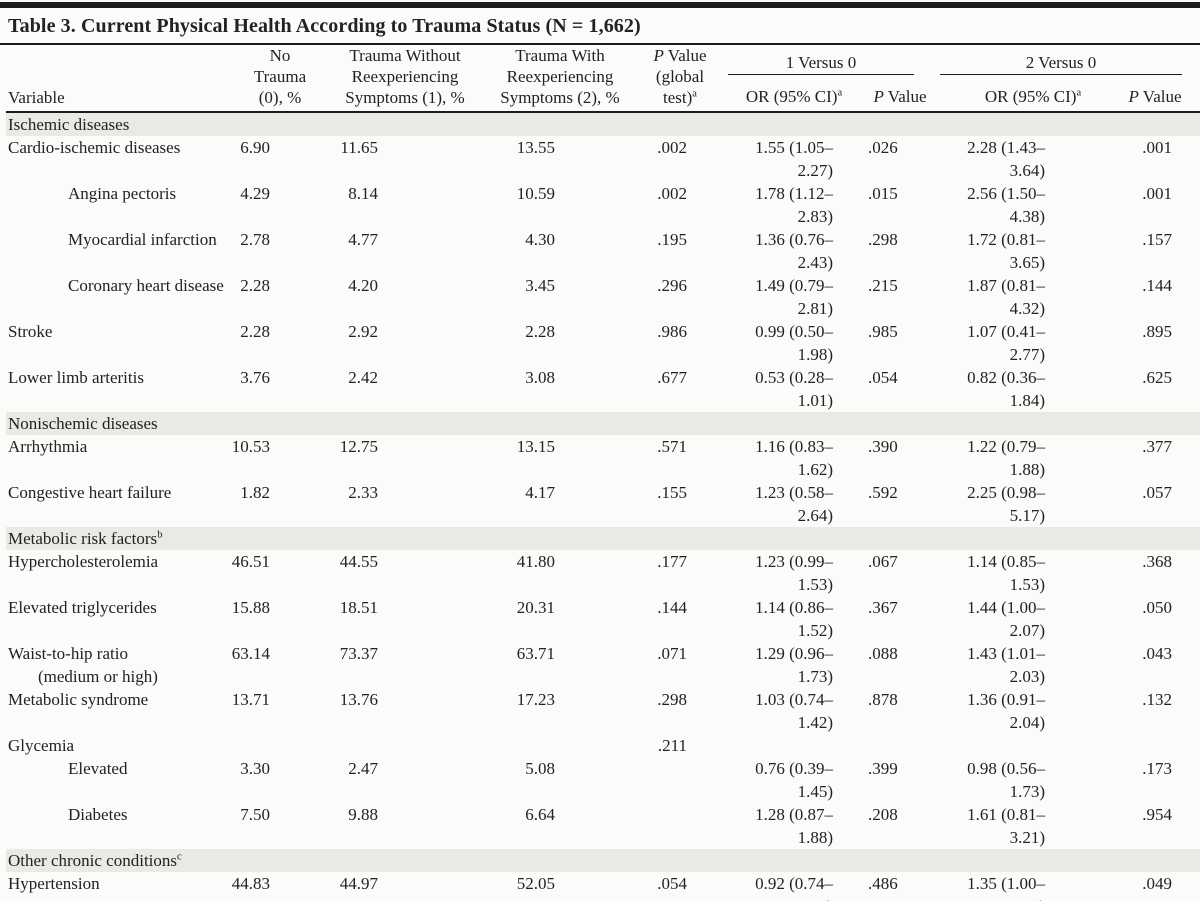 The height and width of the screenshot is (901, 1200). Describe the element at coordinates (142, 239) in the screenshot. I see `variable-cell: Myocardial infarction` at that location.